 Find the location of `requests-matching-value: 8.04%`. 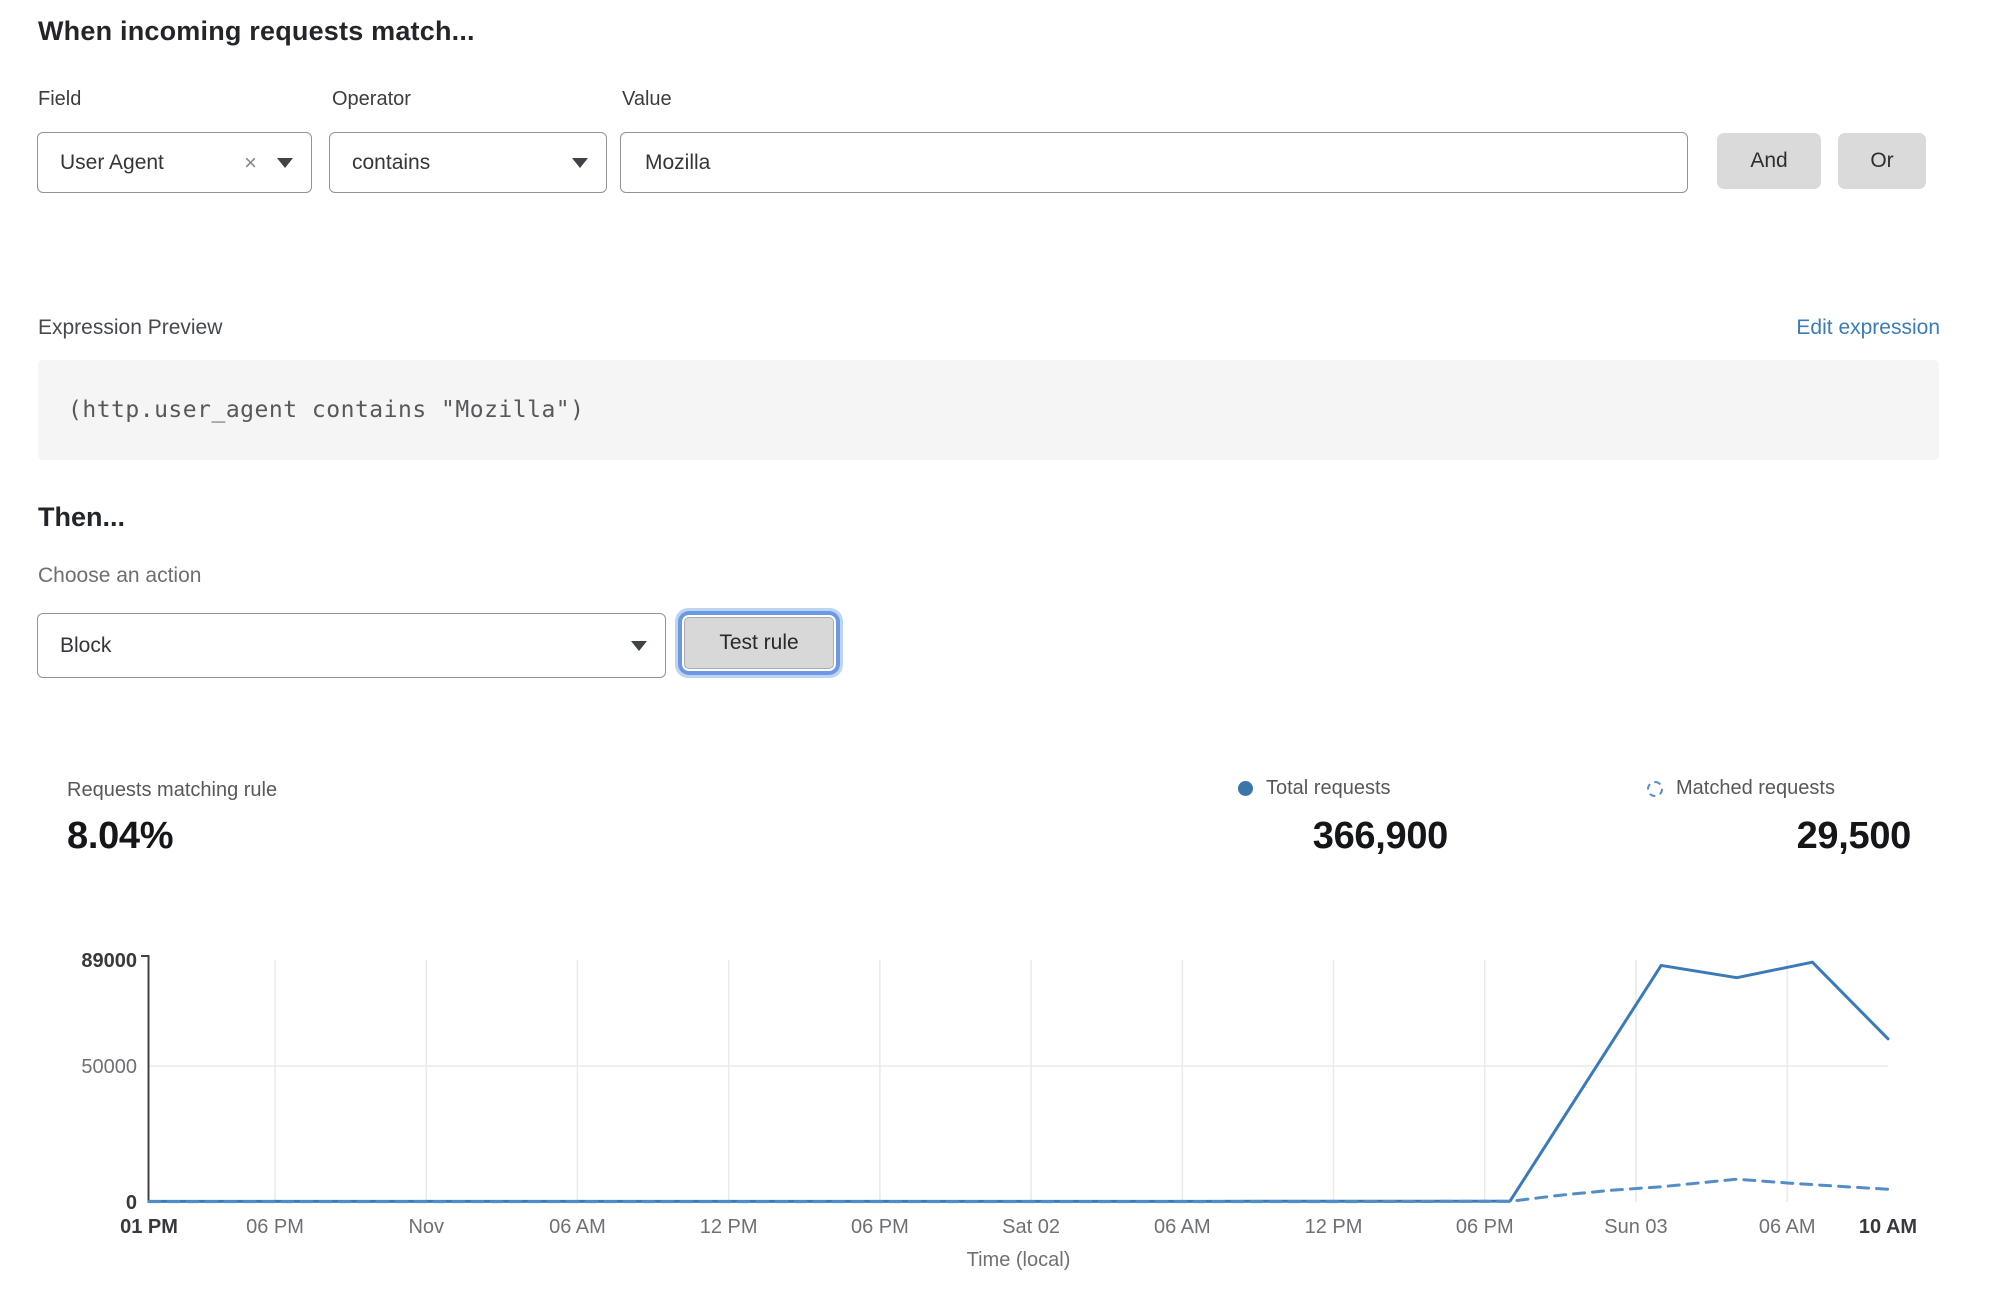

requests-matching-value: 8.04% is located at coordinates (120, 836).